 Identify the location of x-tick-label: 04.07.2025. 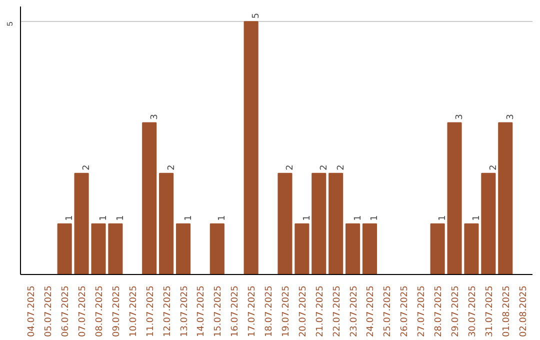
(32, 312).